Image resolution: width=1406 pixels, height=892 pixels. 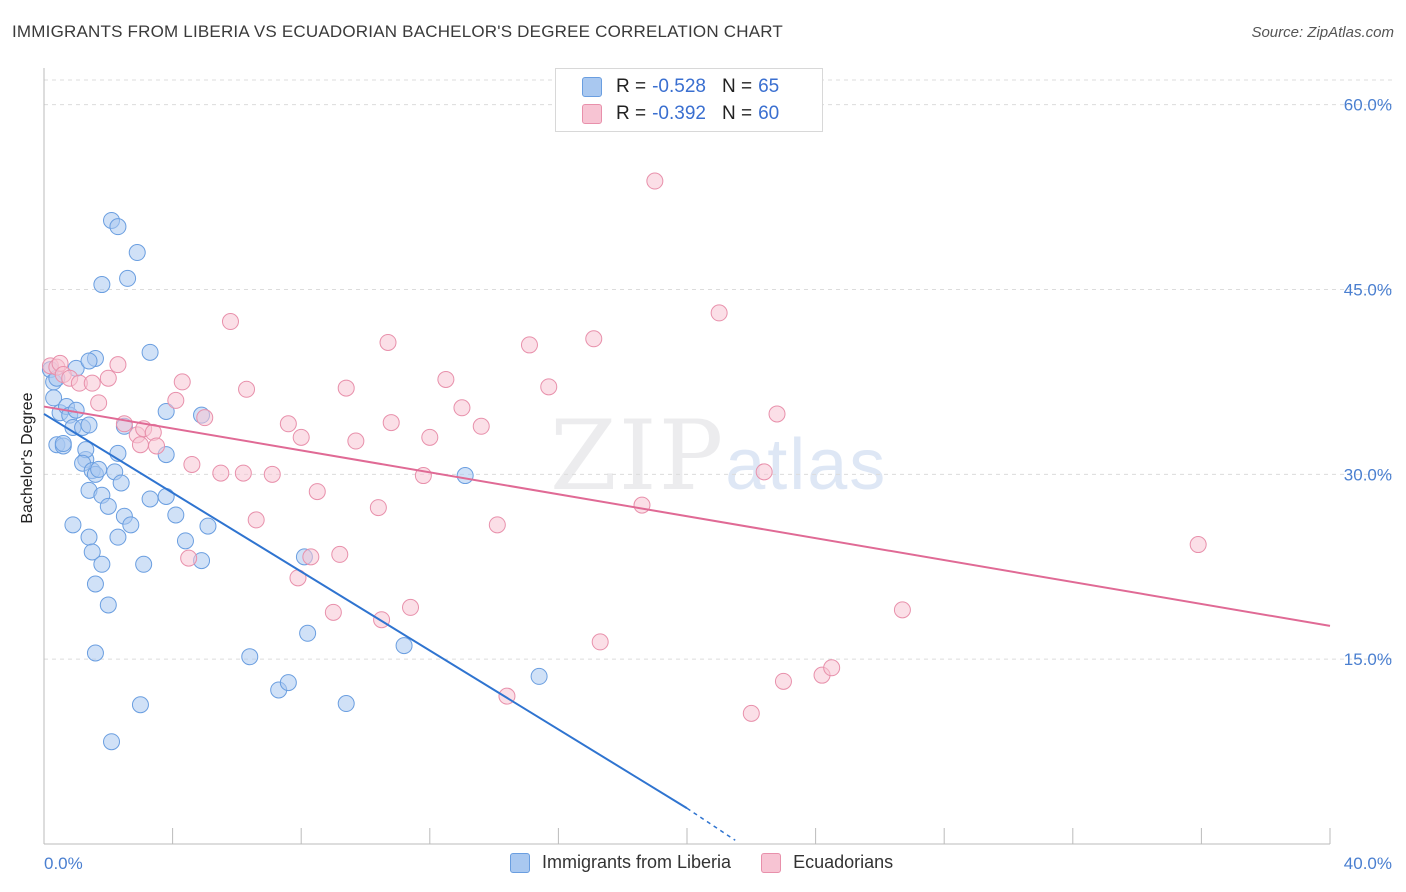 What do you see at coordinates (711, 824) in the screenshot?
I see `trend-line-liberia-extension` at bounding box center [711, 824].